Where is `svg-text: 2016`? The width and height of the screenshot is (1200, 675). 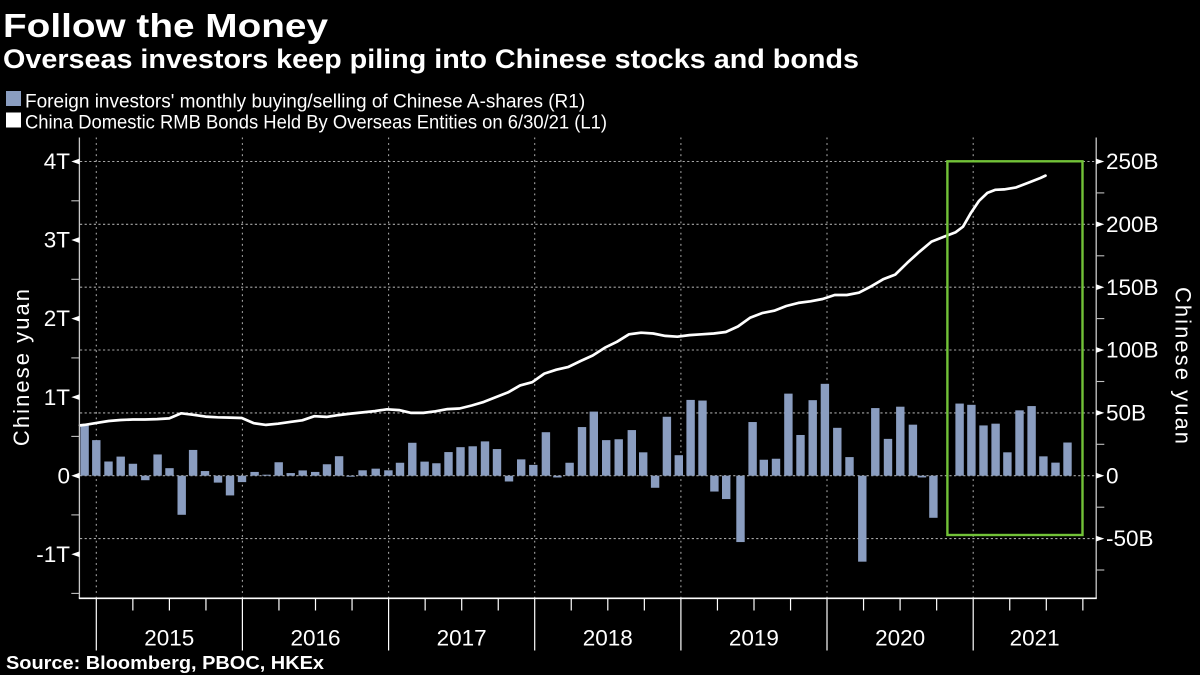 svg-text: 2016 is located at coordinates (315, 638).